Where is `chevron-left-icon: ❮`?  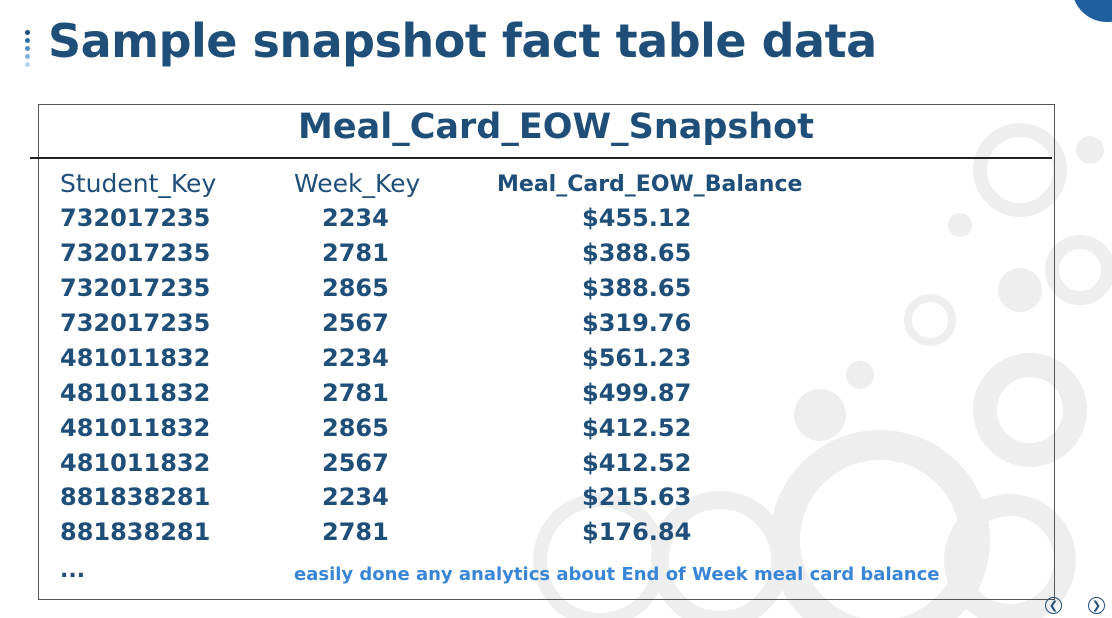
chevron-left-icon: ❮ is located at coordinates (1053, 605).